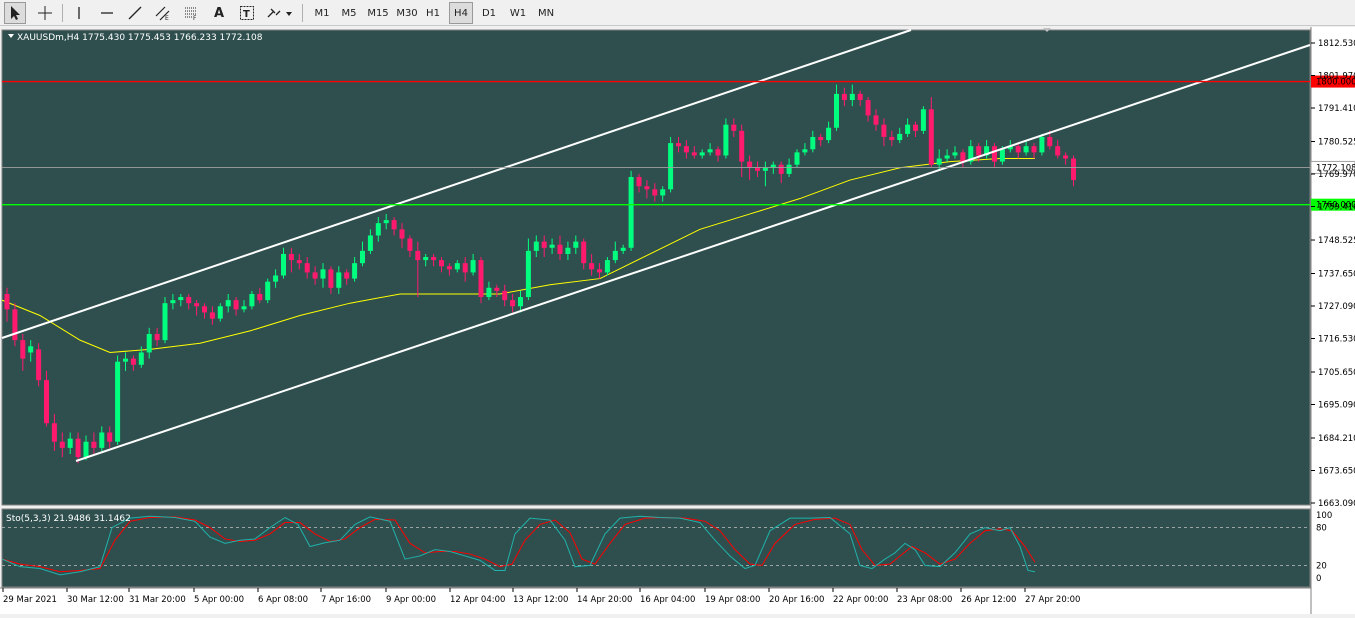  Describe the element at coordinates (546, 13) in the screenshot. I see `timeframe-mn-button: MN` at that location.